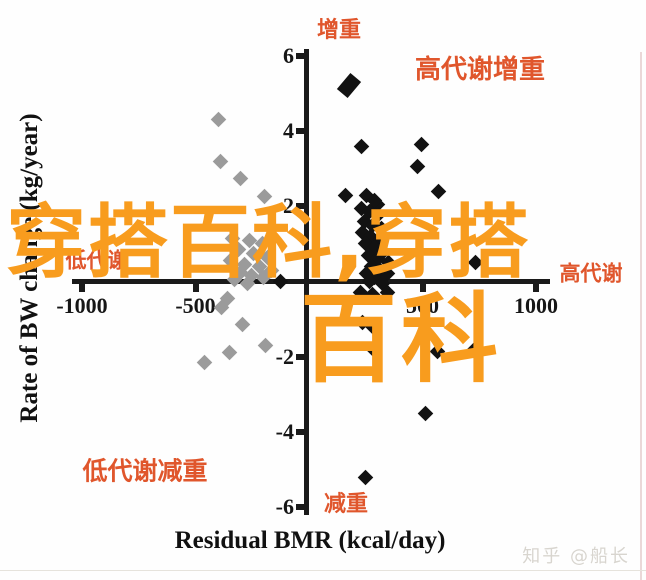 The width and height of the screenshot is (646, 580). Describe the element at coordinates (422, 305) in the screenshot. I see `x-tick-label: 500` at that location.